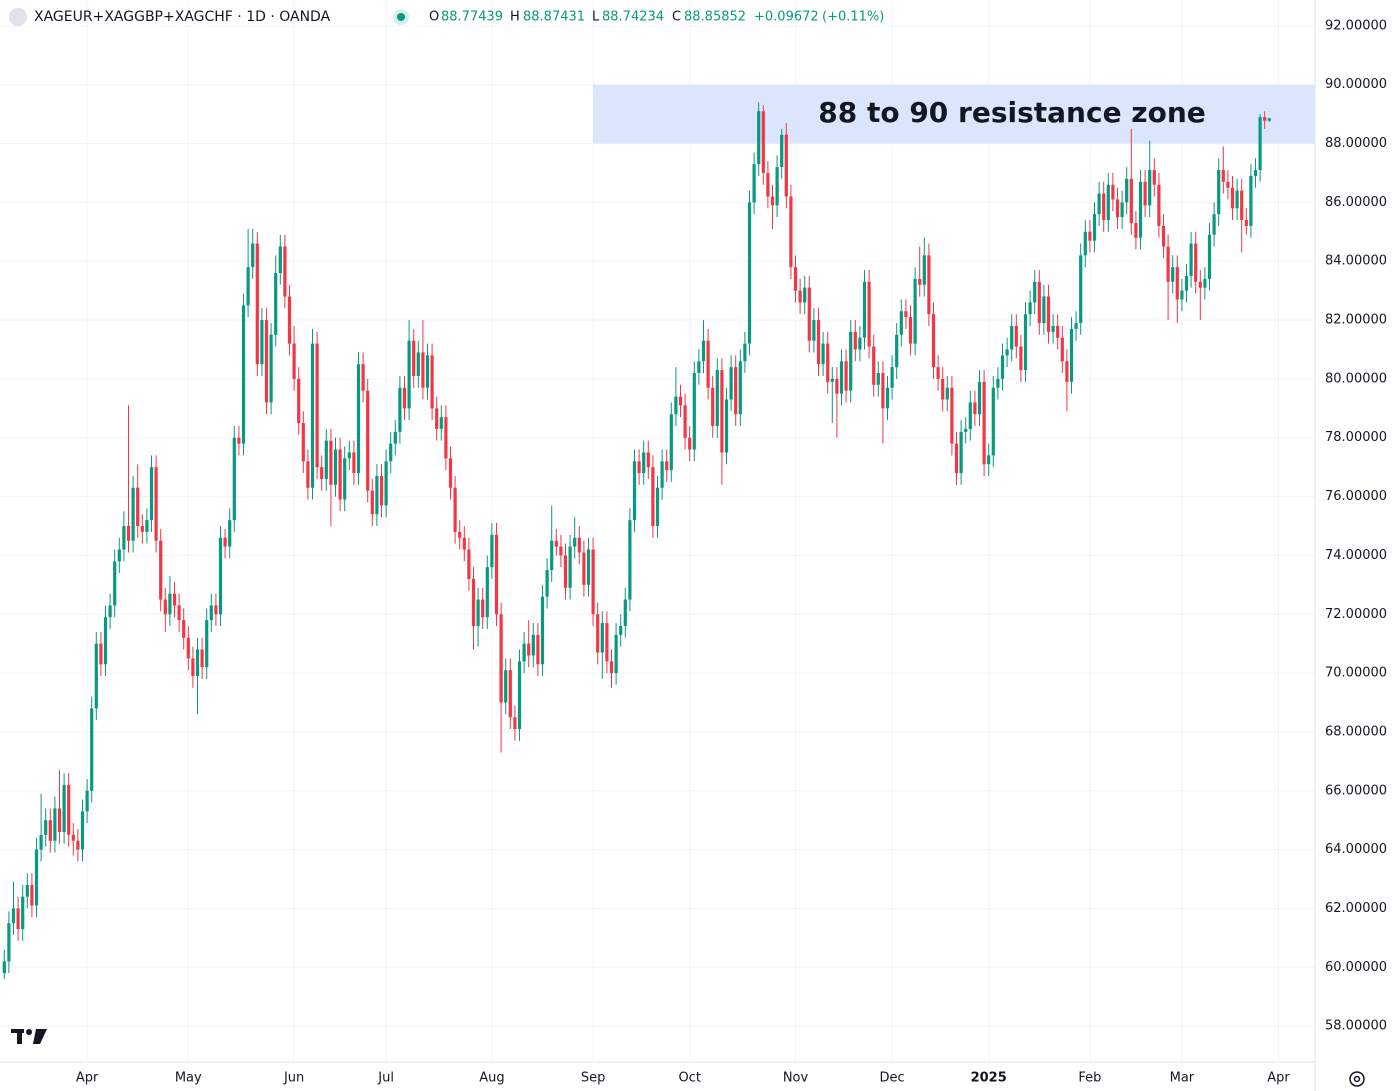 This screenshot has height=1091, width=1397. I want to click on settings-icon, so click(1357, 1079).